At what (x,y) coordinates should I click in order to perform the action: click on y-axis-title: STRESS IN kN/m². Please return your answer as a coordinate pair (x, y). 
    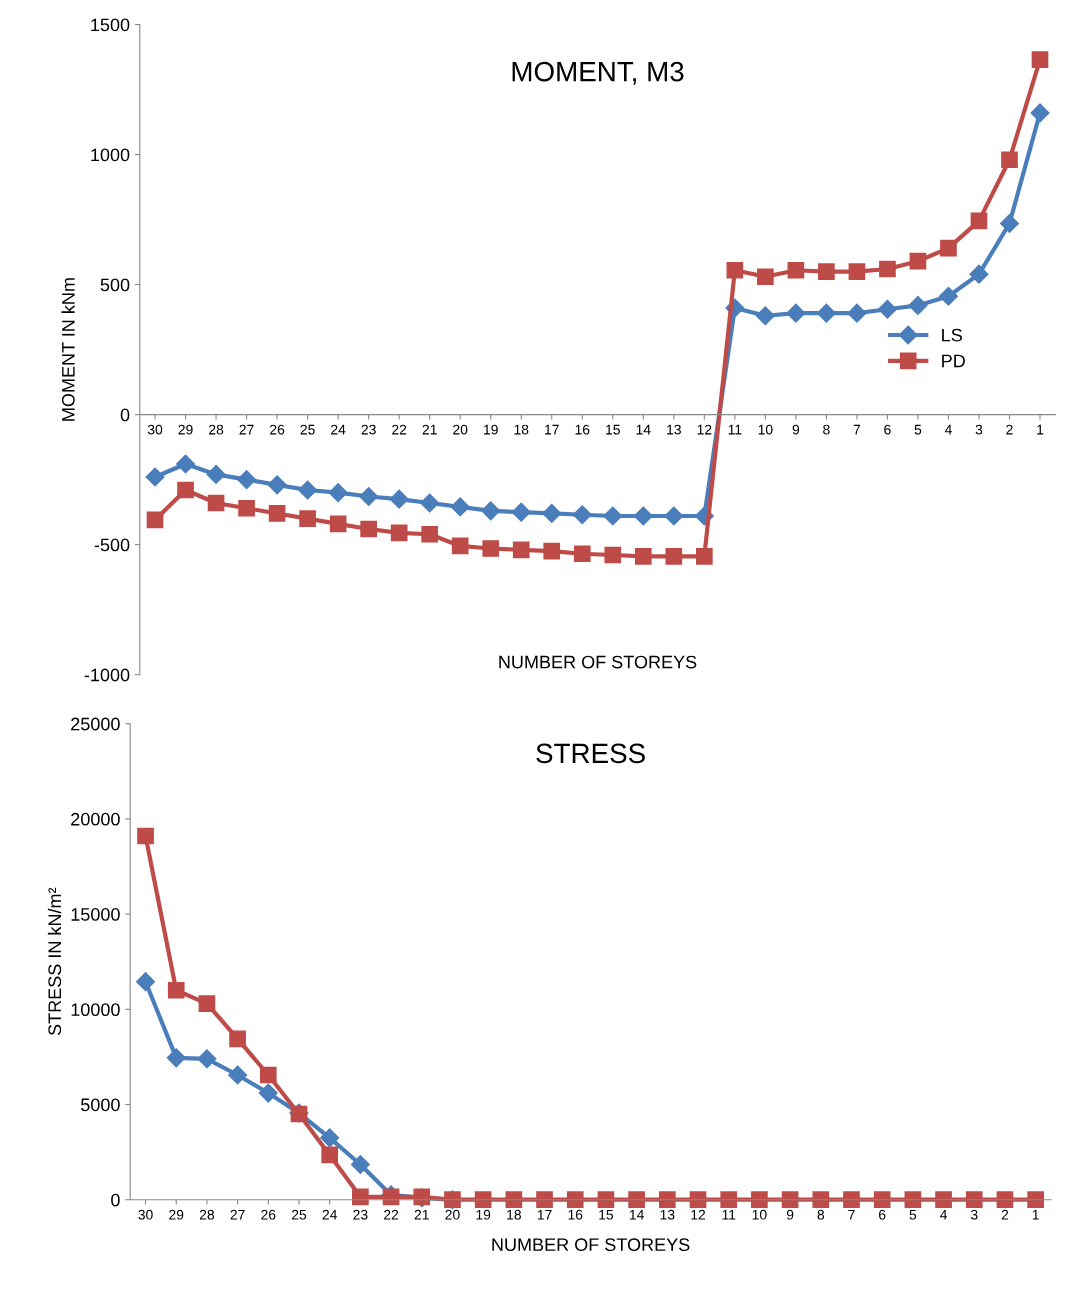
    Looking at the image, I should click on (54, 961).